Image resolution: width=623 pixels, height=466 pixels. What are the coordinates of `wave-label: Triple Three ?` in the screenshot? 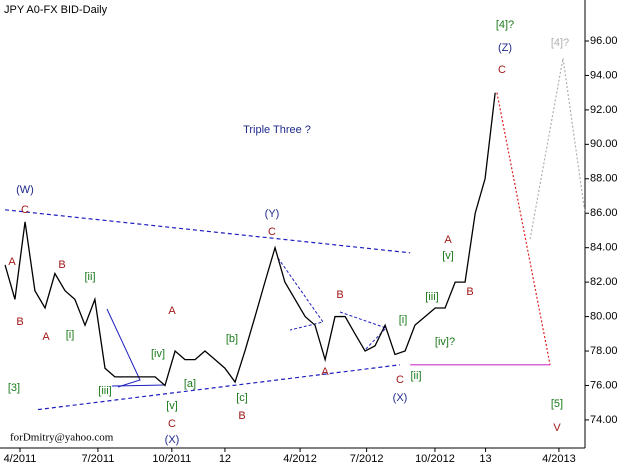 It's located at (277, 130).